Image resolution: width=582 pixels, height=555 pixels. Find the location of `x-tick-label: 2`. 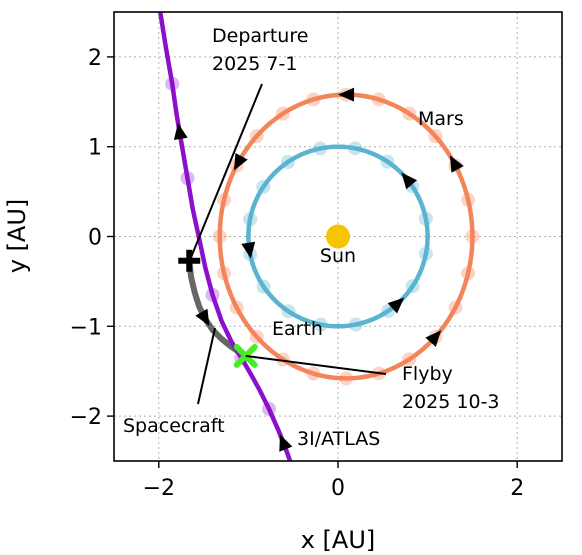

x-tick-label: 2 is located at coordinates (517, 488).